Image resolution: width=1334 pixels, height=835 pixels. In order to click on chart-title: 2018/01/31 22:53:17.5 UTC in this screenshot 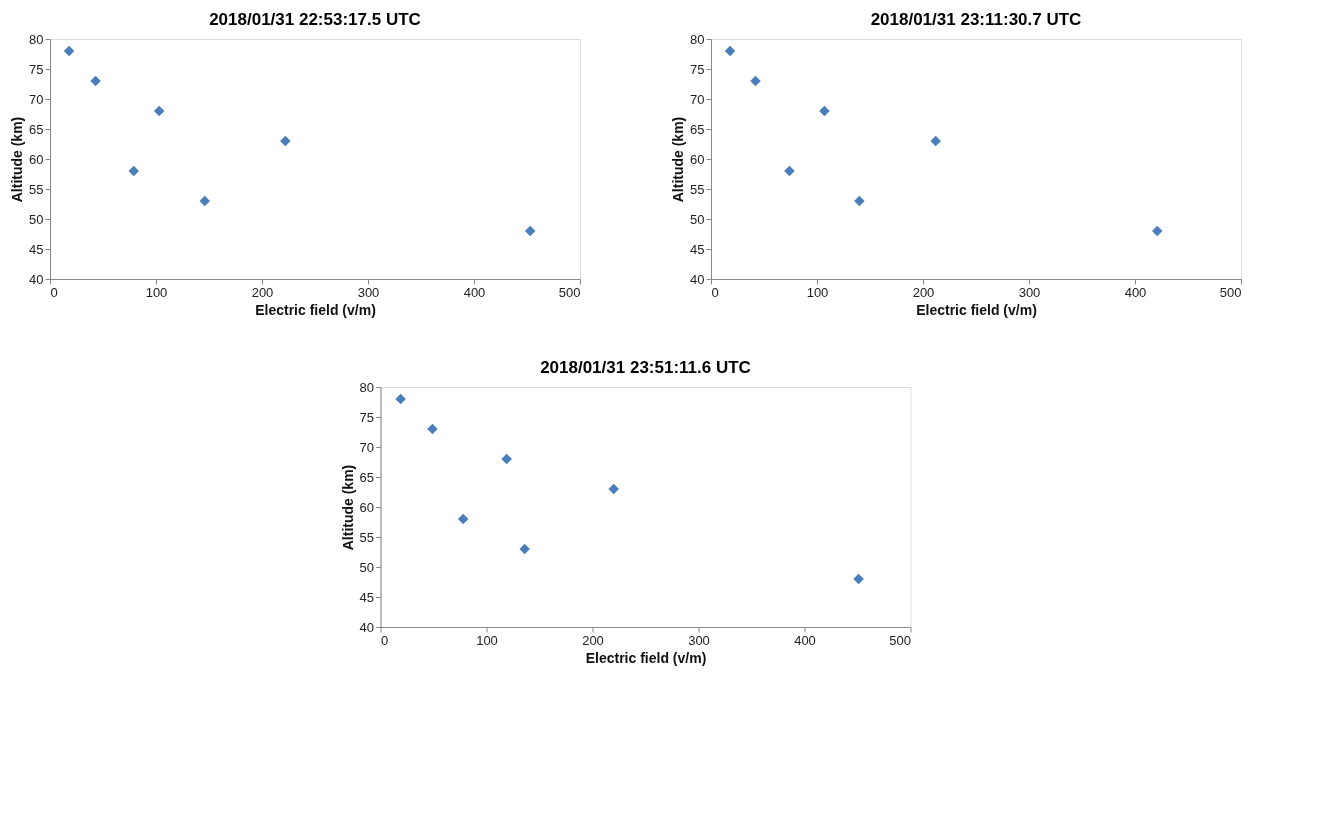, I will do `click(315, 19)`.